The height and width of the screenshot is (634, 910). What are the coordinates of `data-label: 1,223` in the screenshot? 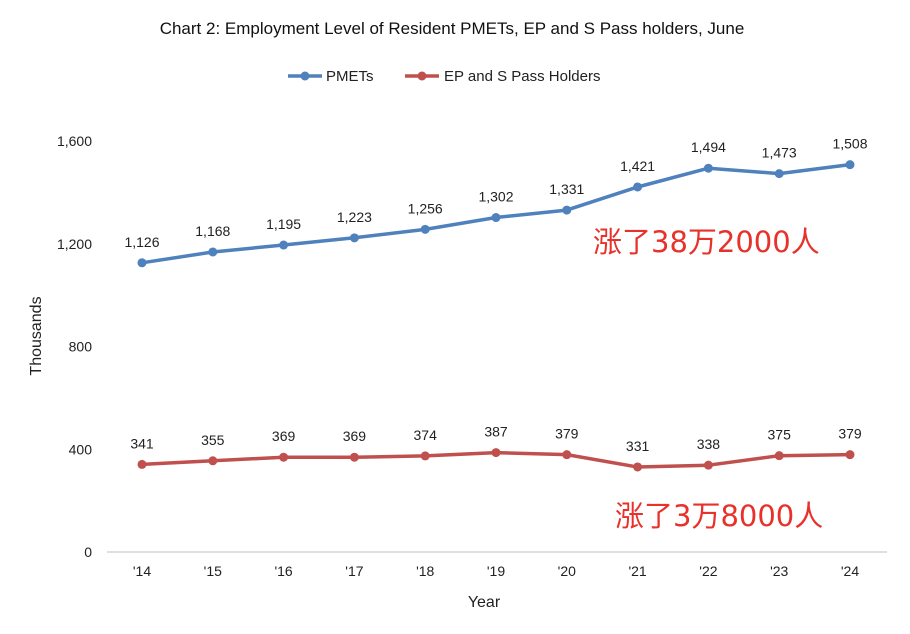 It's located at (354, 217).